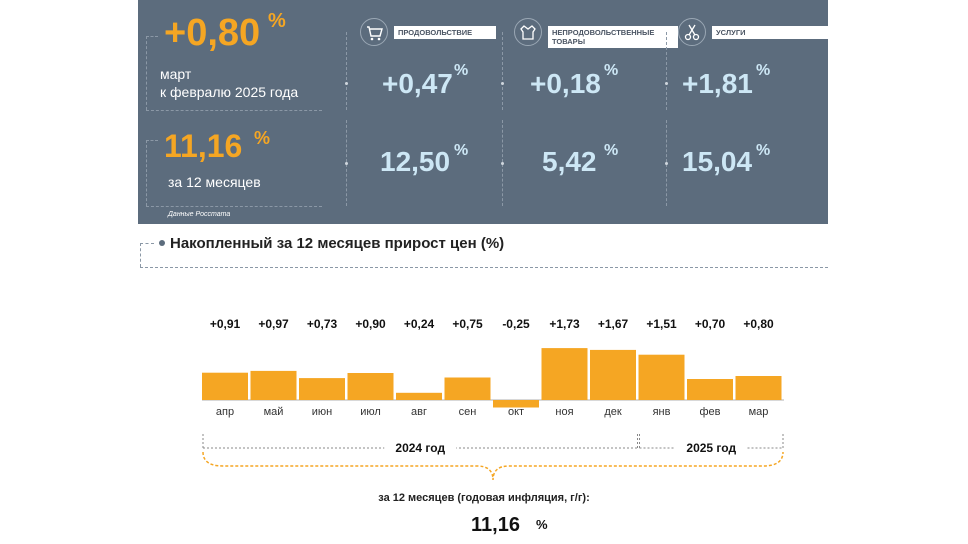 The image size is (968, 544). Describe the element at coordinates (542, 524) in the screenshot. I see `footer-percent-sign: %` at that location.